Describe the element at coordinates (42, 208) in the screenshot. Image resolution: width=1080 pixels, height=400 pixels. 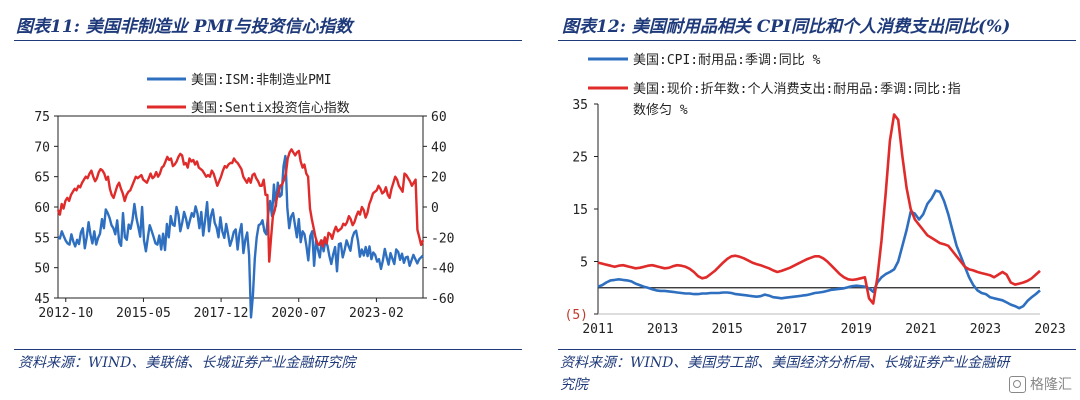
I see `left-y-tick-label: 60` at that location.